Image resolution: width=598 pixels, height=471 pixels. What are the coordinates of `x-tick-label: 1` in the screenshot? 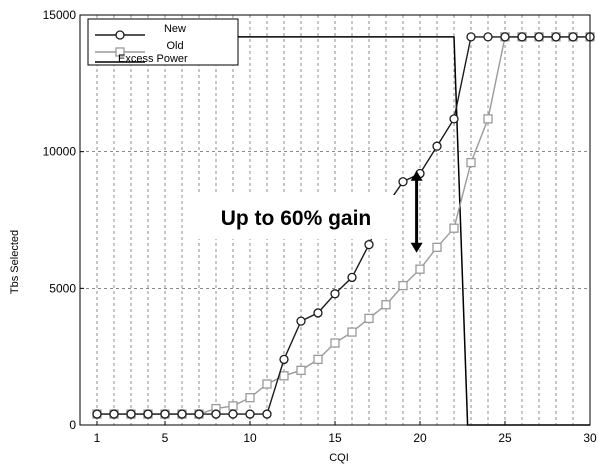 It's located at (97, 438).